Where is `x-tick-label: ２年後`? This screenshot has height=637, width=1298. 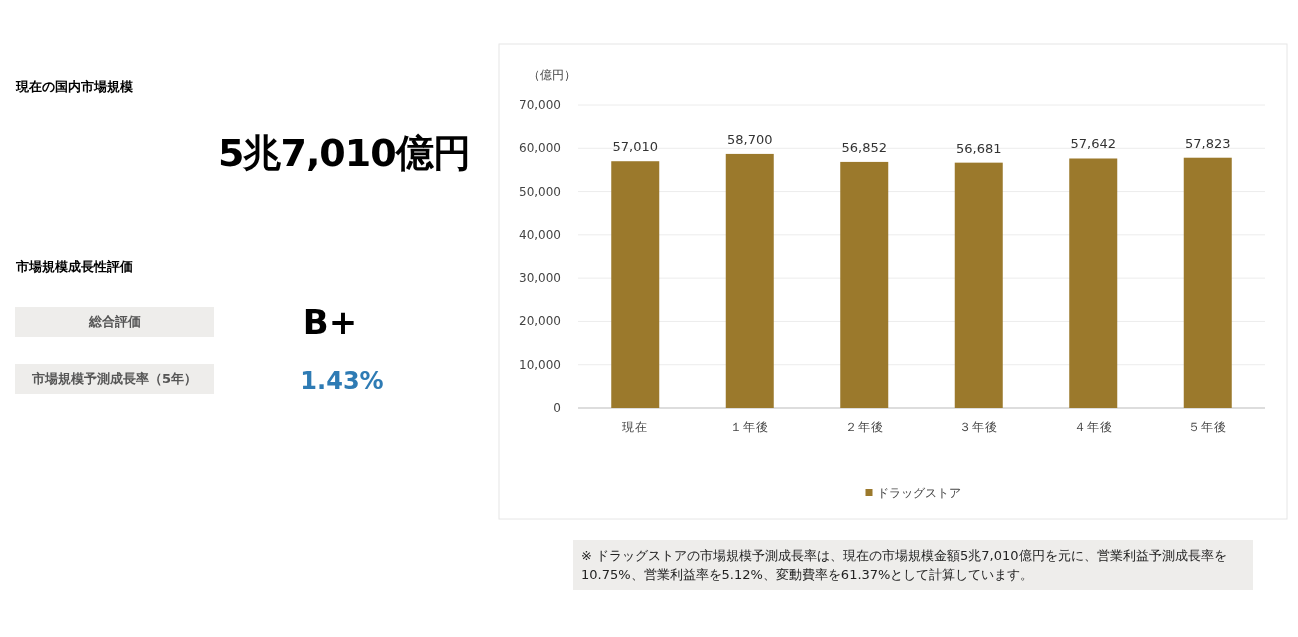
x-tick-label: ２年後 is located at coordinates (864, 427).